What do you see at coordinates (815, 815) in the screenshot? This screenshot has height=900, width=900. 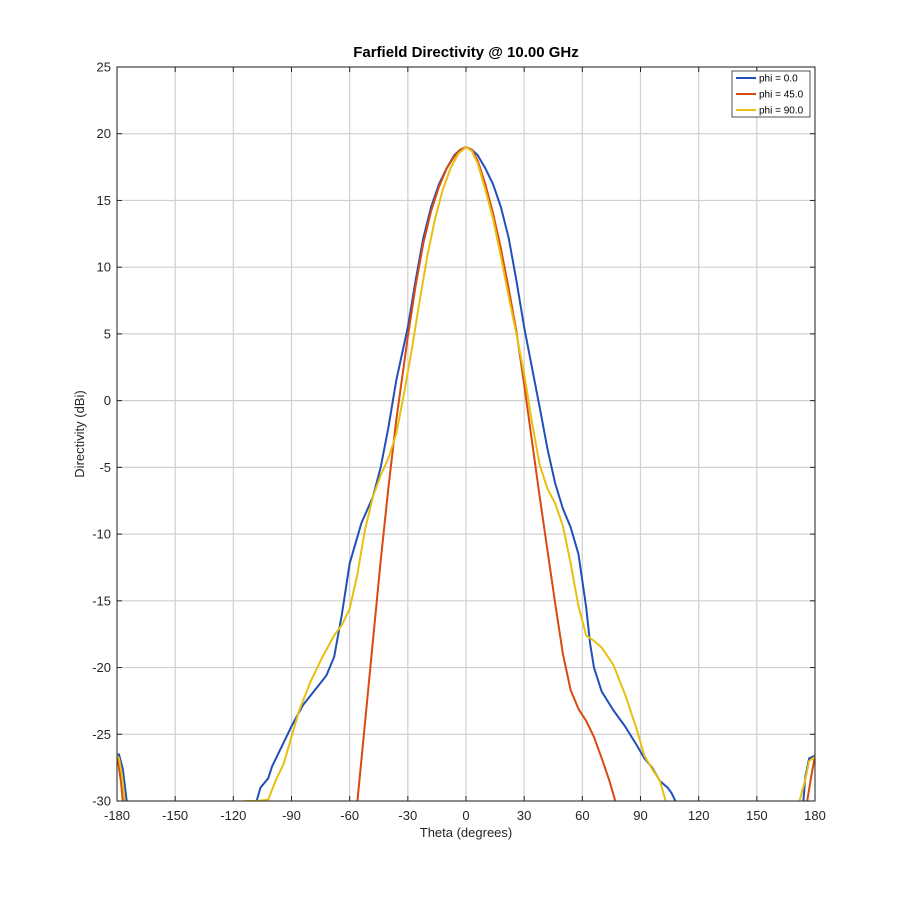 I see `x-tick-label: 180` at bounding box center [815, 815].